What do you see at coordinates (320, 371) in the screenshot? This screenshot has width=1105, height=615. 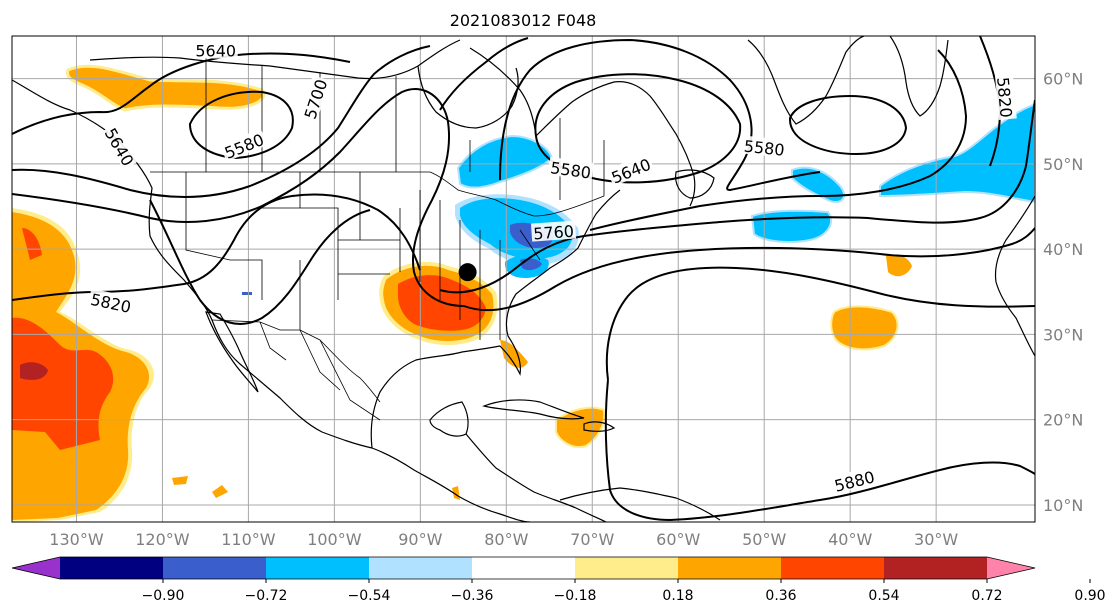 I see `border-mexico-states` at bounding box center [320, 371].